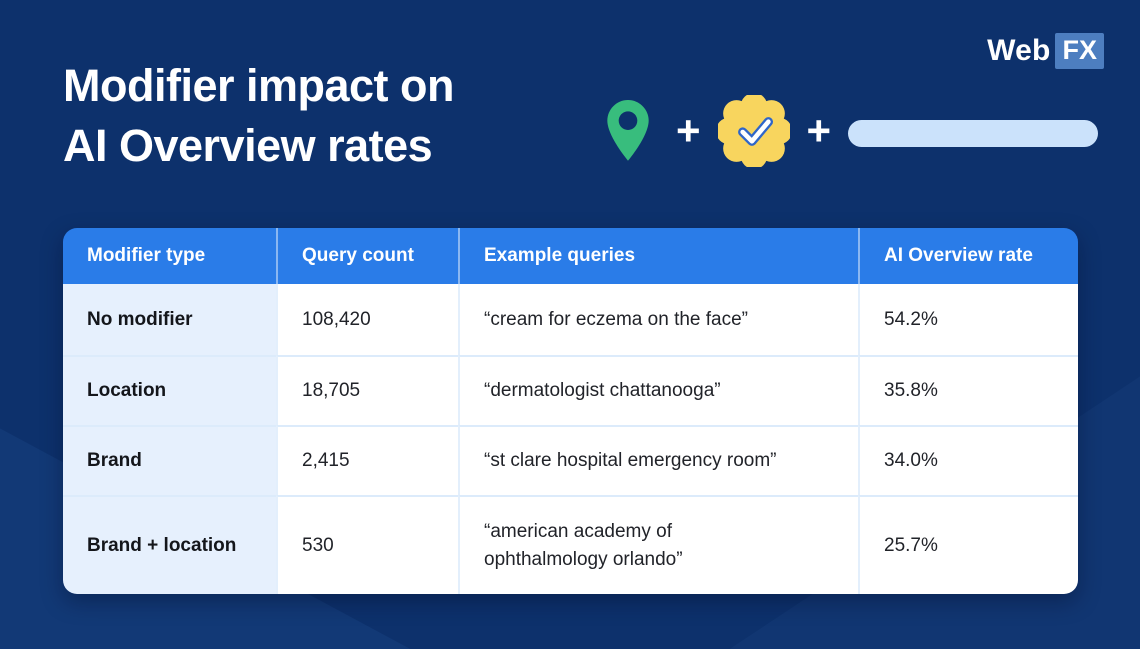  What do you see at coordinates (367, 390) in the screenshot?
I see `cell-query-count: 18,705` at bounding box center [367, 390].